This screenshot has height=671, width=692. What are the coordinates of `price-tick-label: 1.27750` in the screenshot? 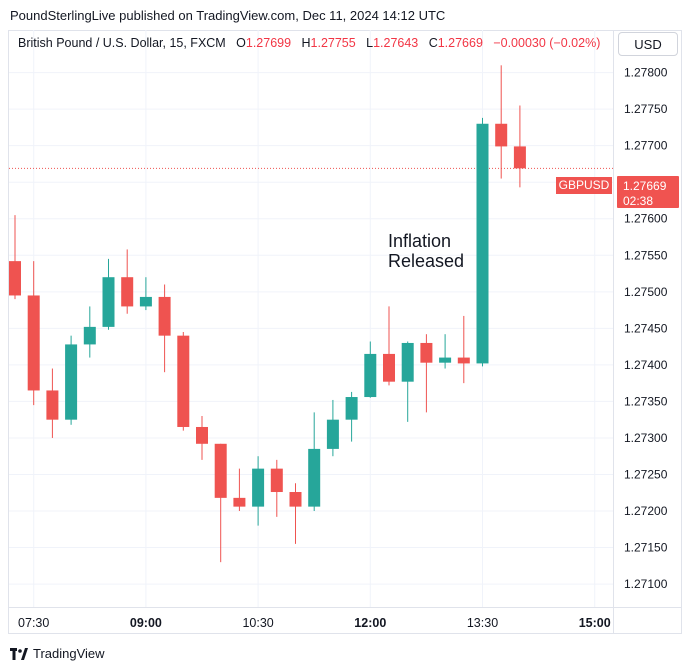 It's located at (646, 109).